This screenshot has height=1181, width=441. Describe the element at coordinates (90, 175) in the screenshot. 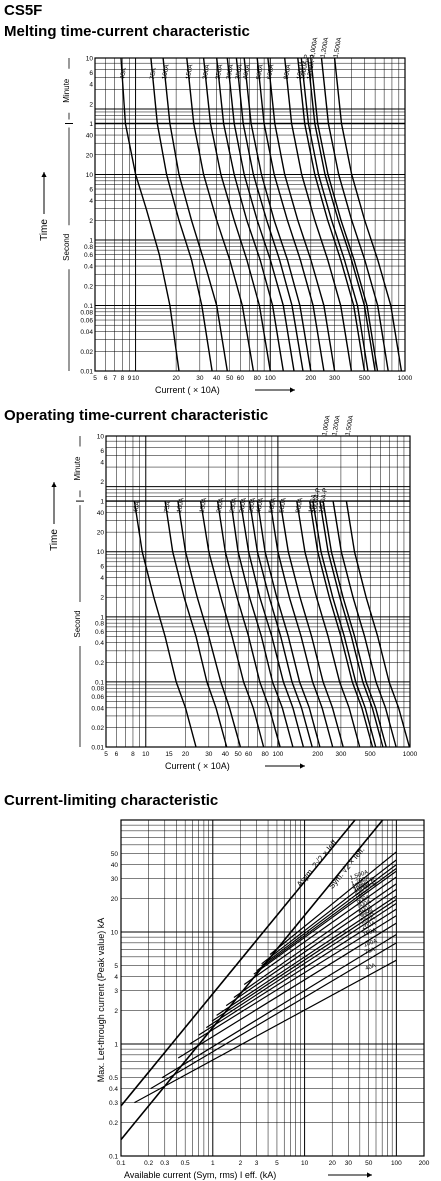

I see `melting-y-second-tick-label: 10` at that location.